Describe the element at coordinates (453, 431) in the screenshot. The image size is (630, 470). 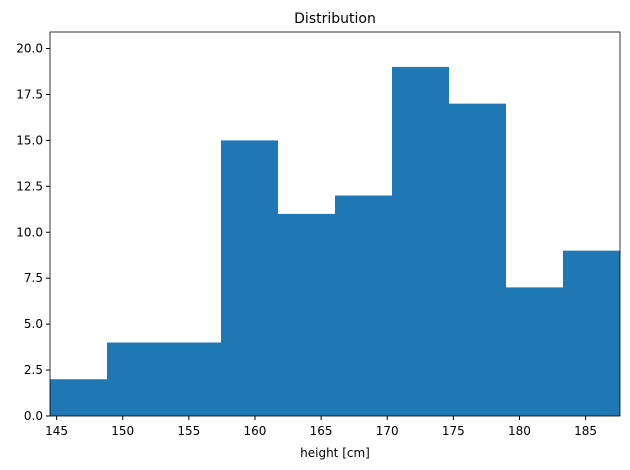
I see `x-tick-label: 175` at that location.